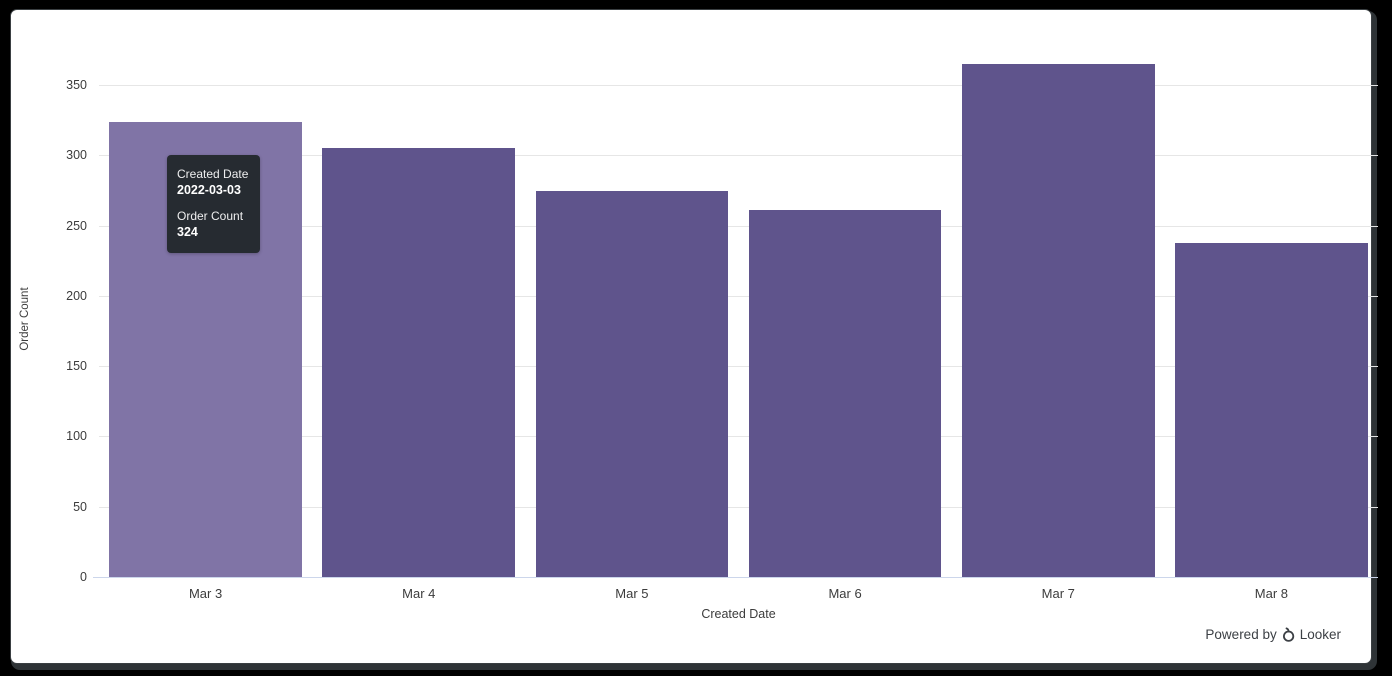 The image size is (1392, 676). Describe the element at coordinates (76, 226) in the screenshot. I see `y-tick-label: 250` at that location.